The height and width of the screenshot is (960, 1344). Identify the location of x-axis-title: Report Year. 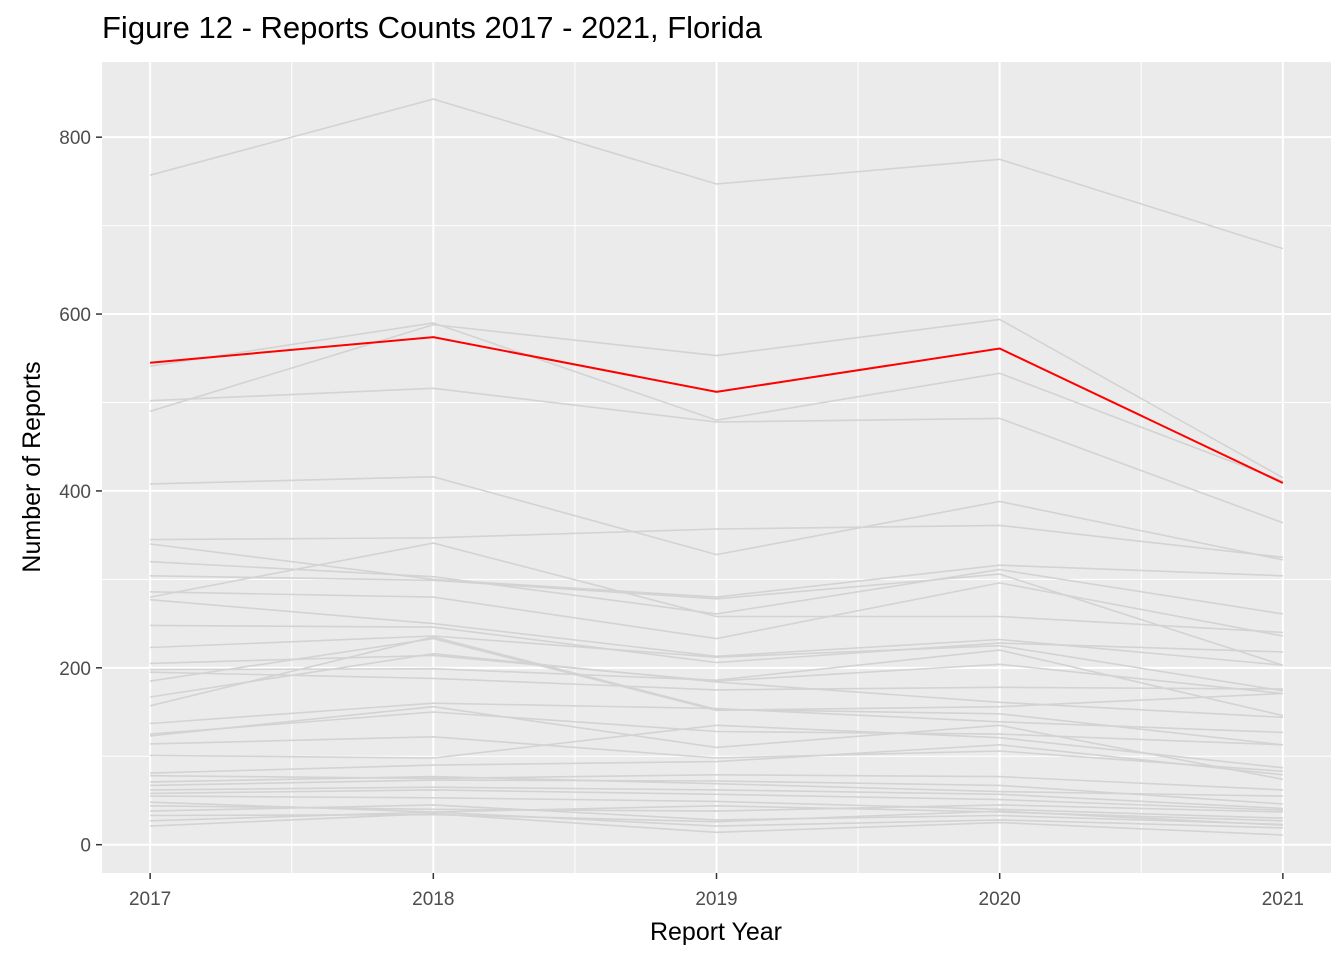
(716, 932).